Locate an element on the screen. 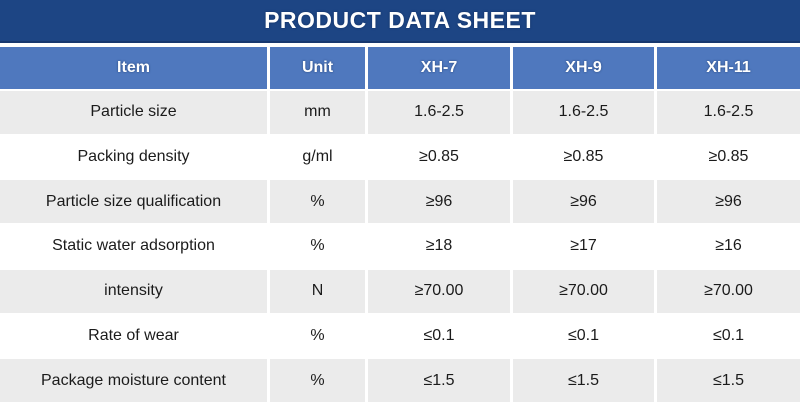 The height and width of the screenshot is (402, 800). value-cell-xh7: ≥70.00 is located at coordinates (440, 290).